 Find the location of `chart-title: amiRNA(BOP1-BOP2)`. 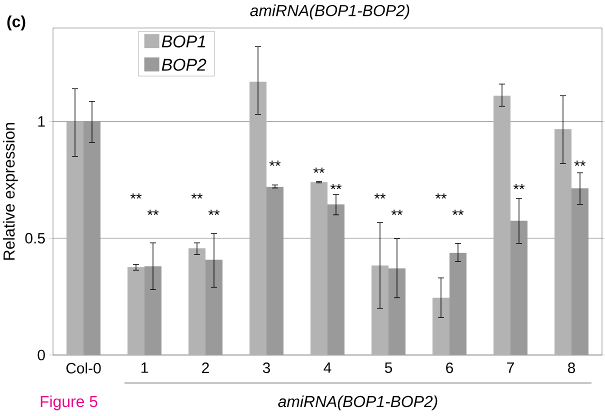

chart-title: amiRNA(BOP1-BOP2) is located at coordinates (330, 12).